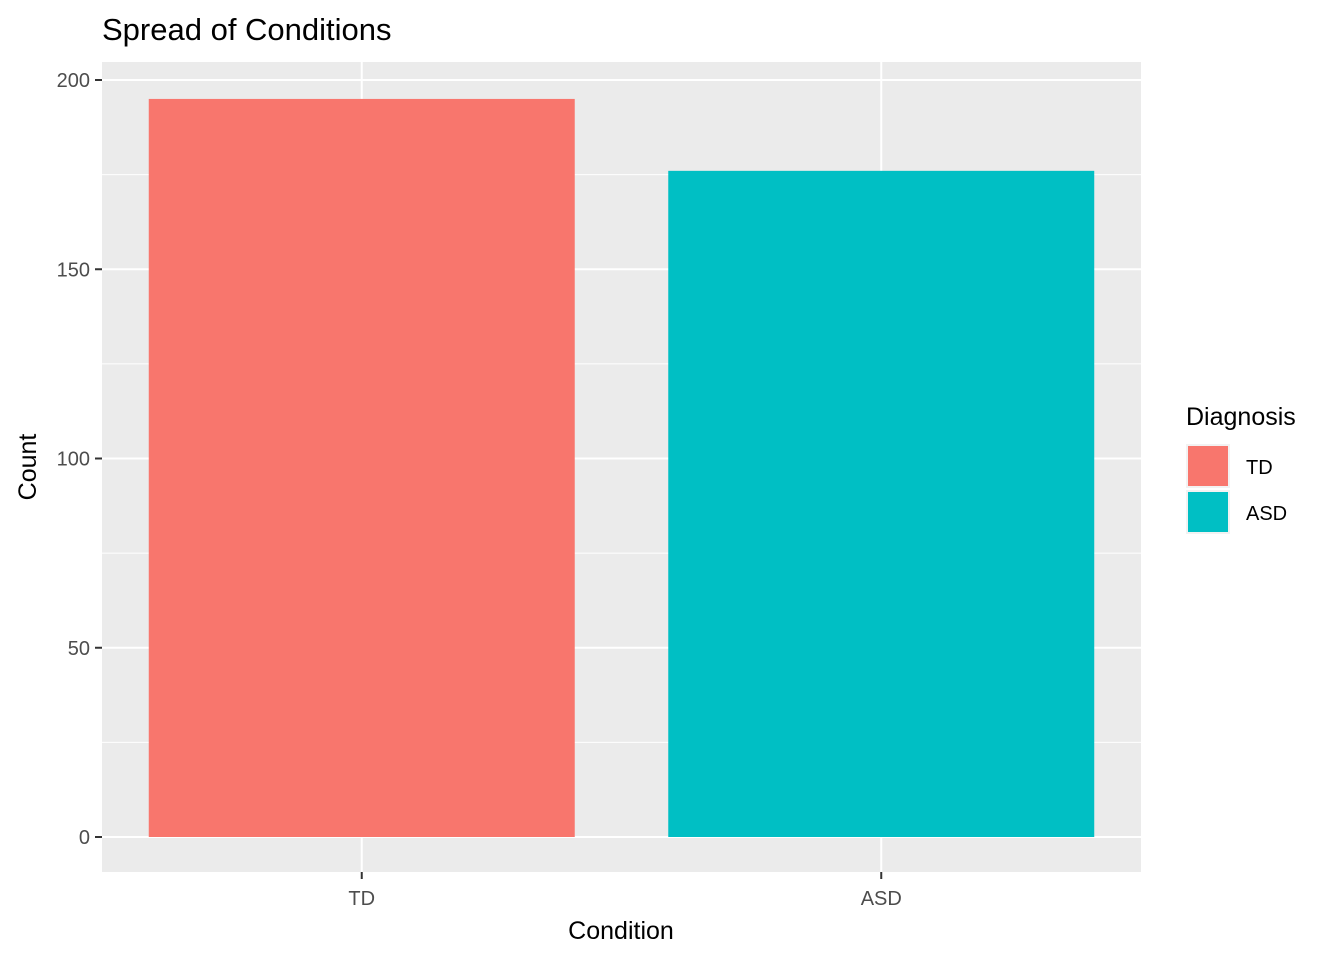 Image resolution: width=1344 pixels, height=960 pixels. I want to click on x-axis: TD ASD, so click(625, 891).